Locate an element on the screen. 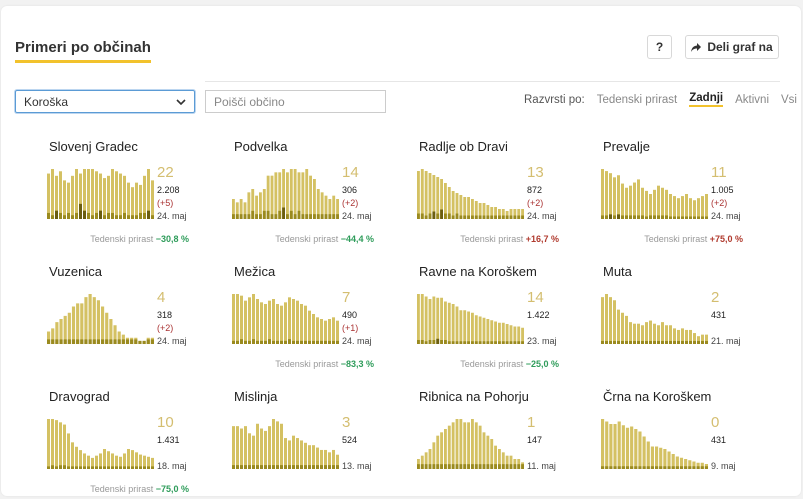 The width and height of the screenshot is (803, 499). sort-option-active: Aktivni is located at coordinates (752, 99).